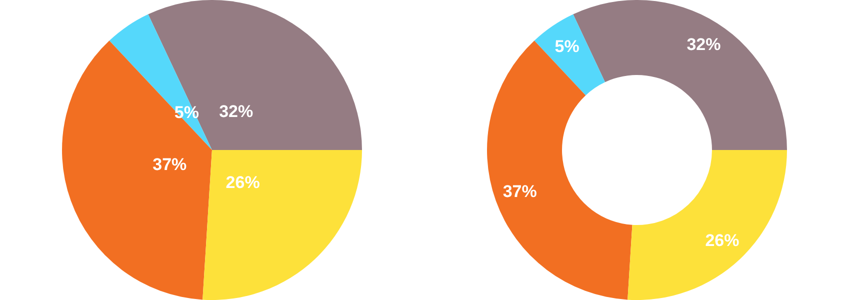 Image resolution: width=850 pixels, height=300 pixels. Describe the element at coordinates (567, 46) in the screenshot. I see `data-label: 5%` at that location.